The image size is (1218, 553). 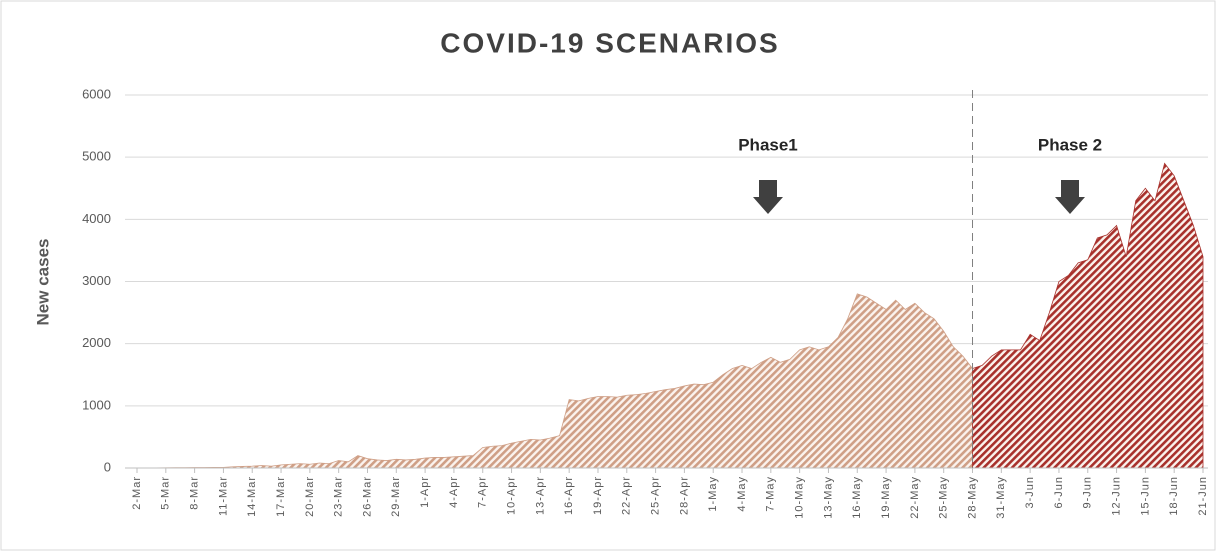 What do you see at coordinates (96, 218) in the screenshot?
I see `y-tick-label: 4000` at bounding box center [96, 218].